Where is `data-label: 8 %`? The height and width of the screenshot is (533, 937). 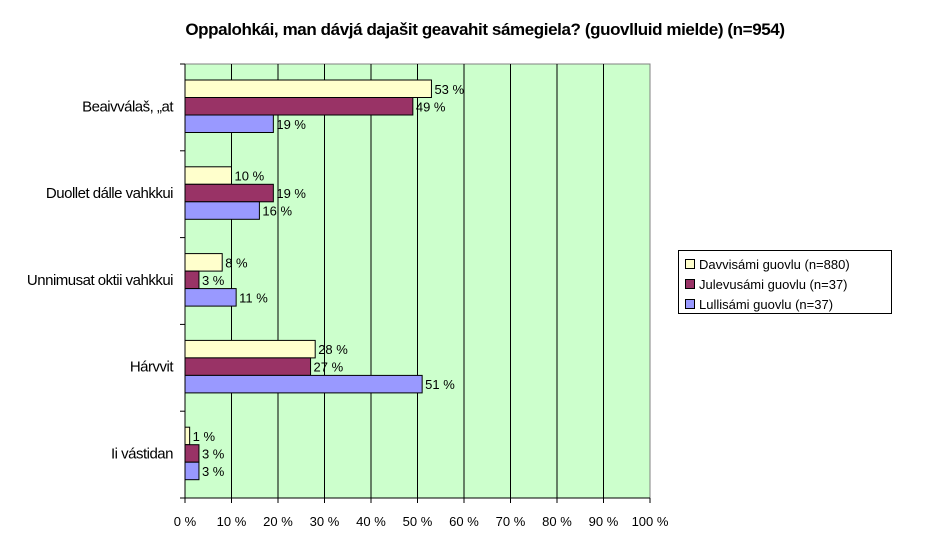 data-label: 8 % is located at coordinates (236, 262).